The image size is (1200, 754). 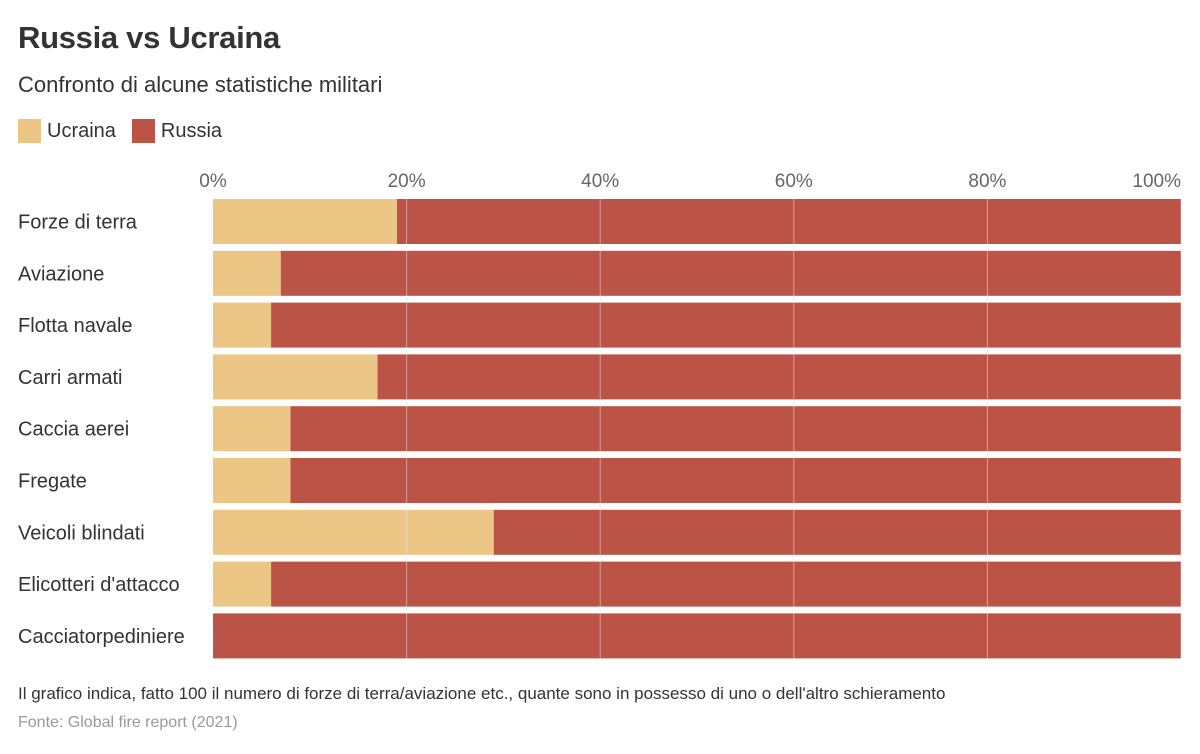 I want to click on category-label-fregate: Fregate, so click(x=52, y=482).